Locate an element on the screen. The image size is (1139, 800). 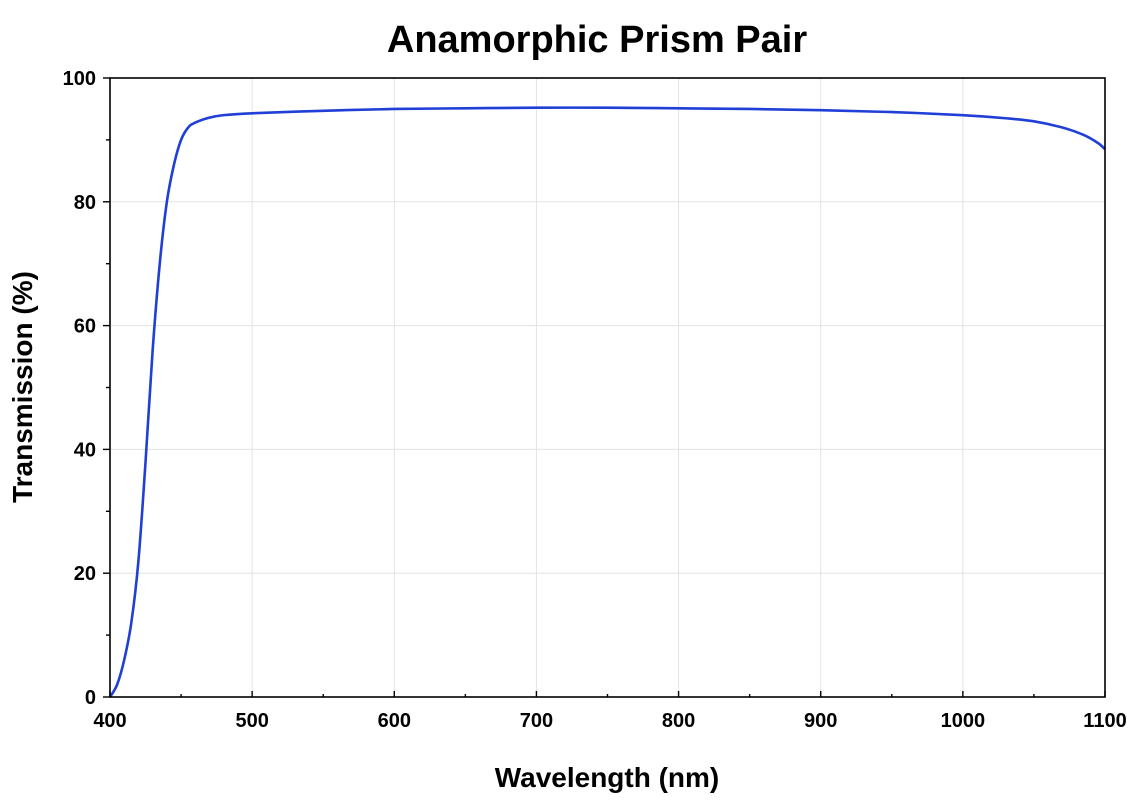
y-tick-label: 20 is located at coordinates (85, 574).